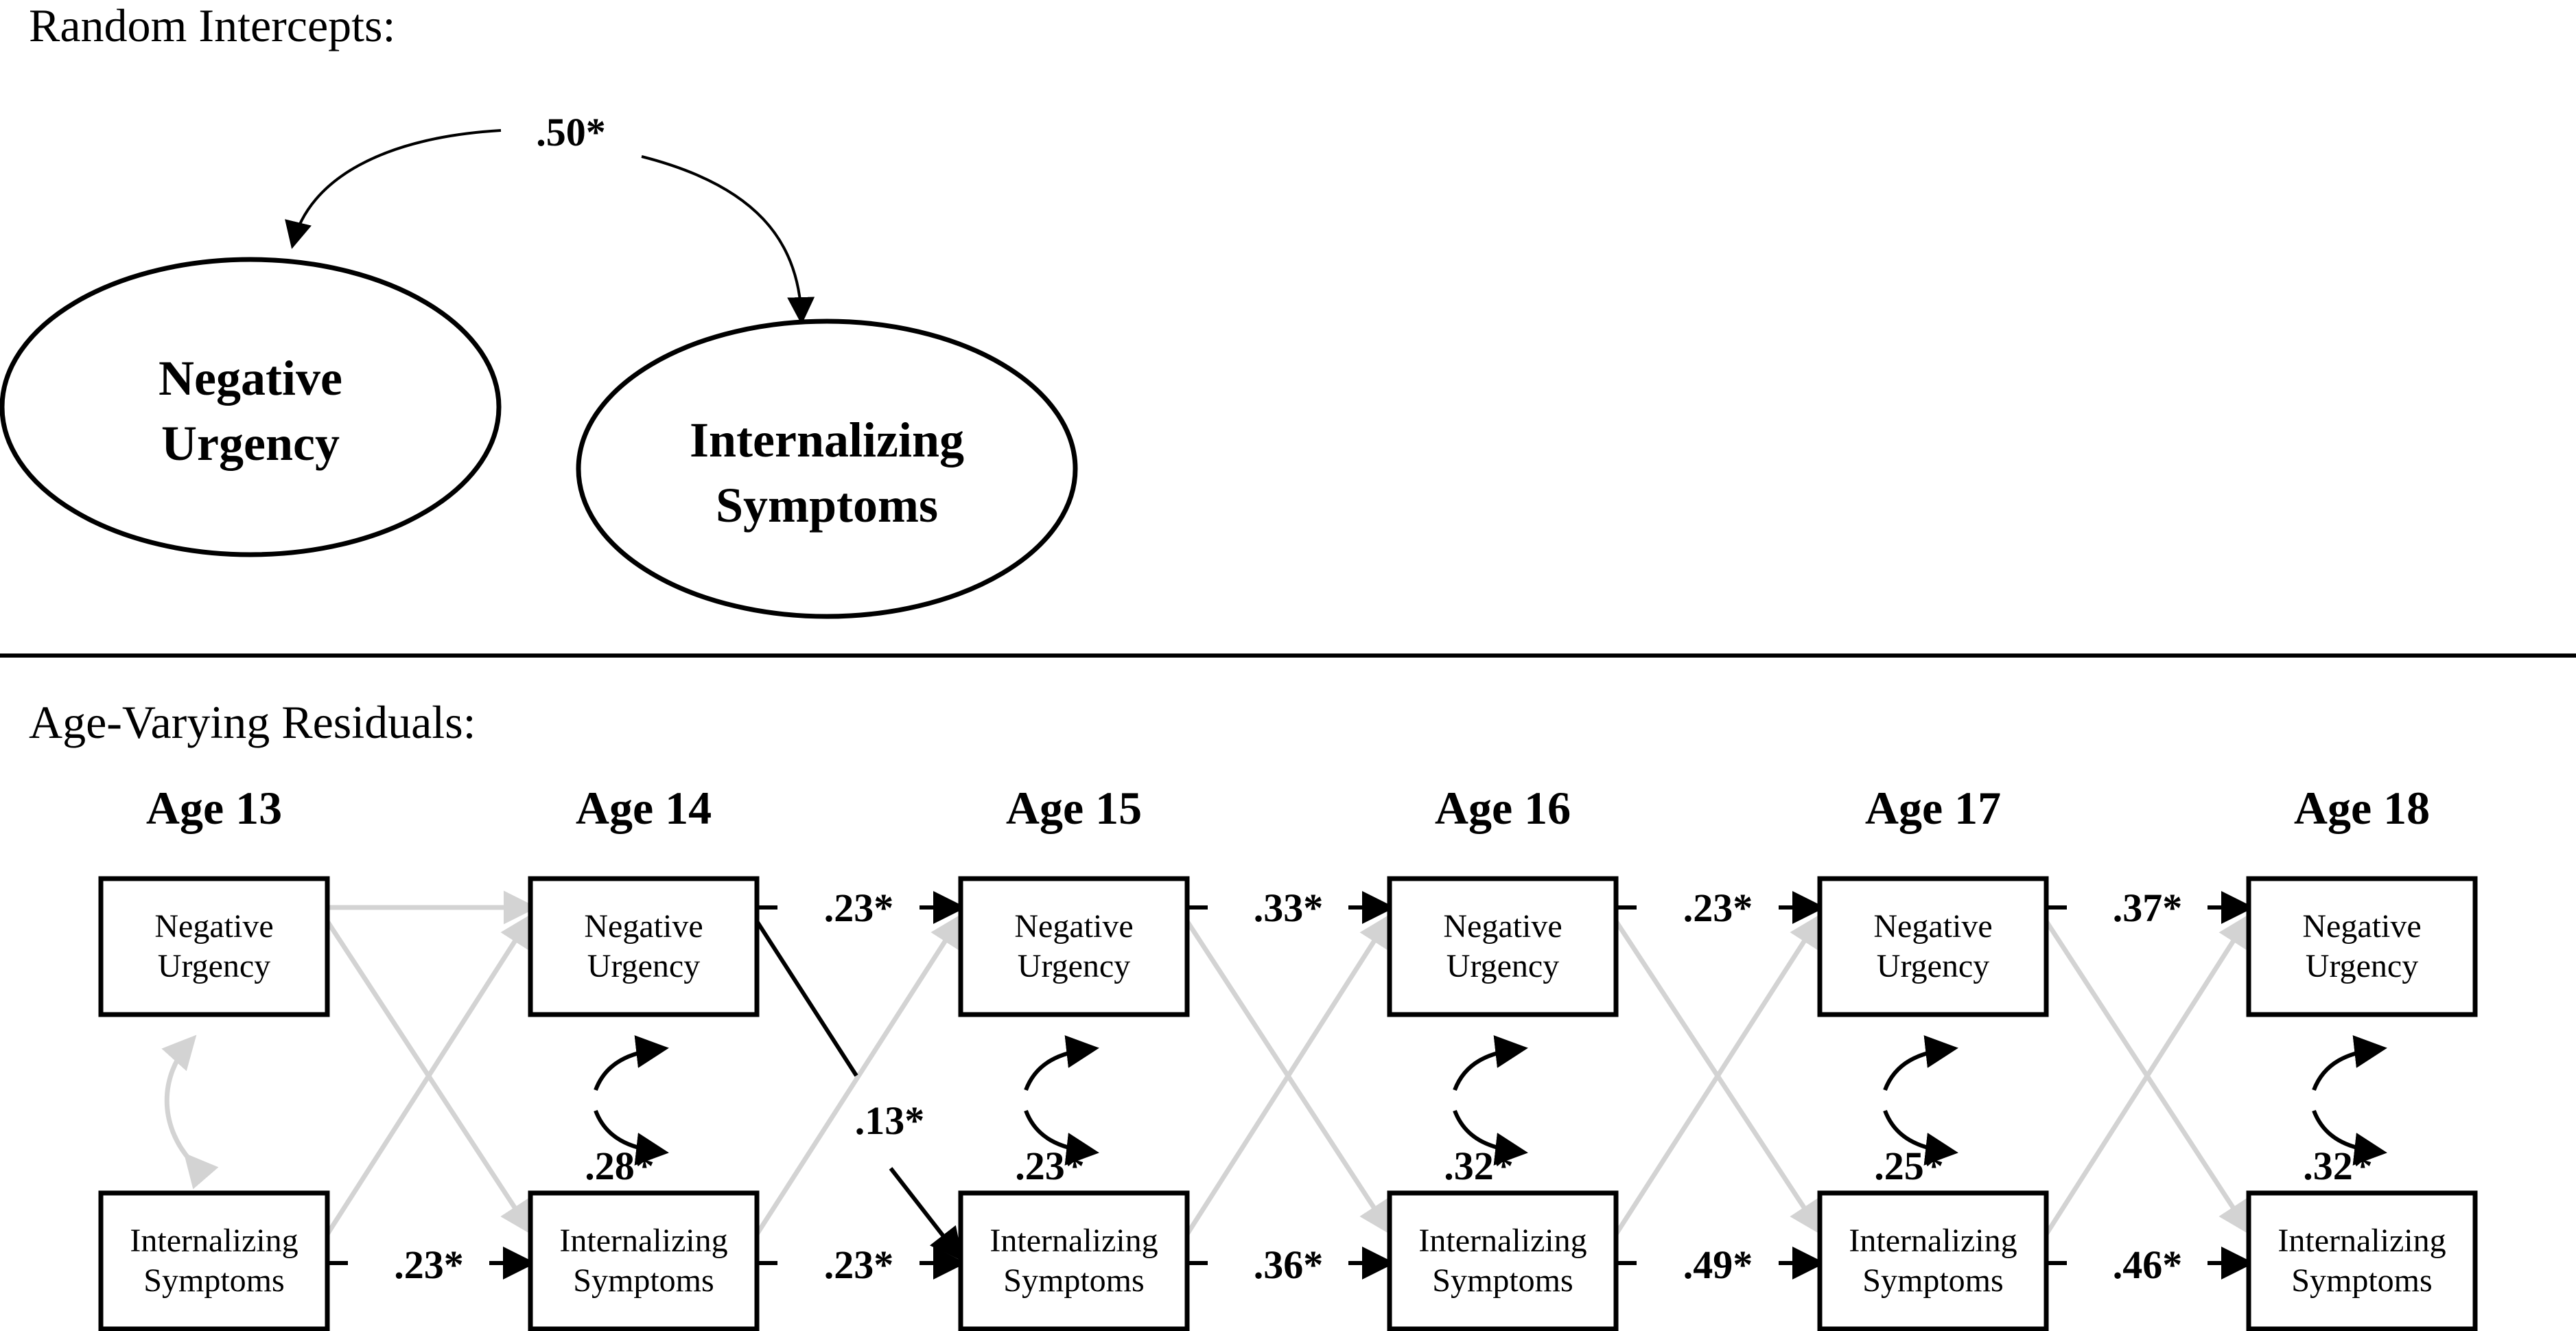 The image size is (2576, 1331). I want to click on coef-is-ar-15-16: .36*, so click(1289, 1265).